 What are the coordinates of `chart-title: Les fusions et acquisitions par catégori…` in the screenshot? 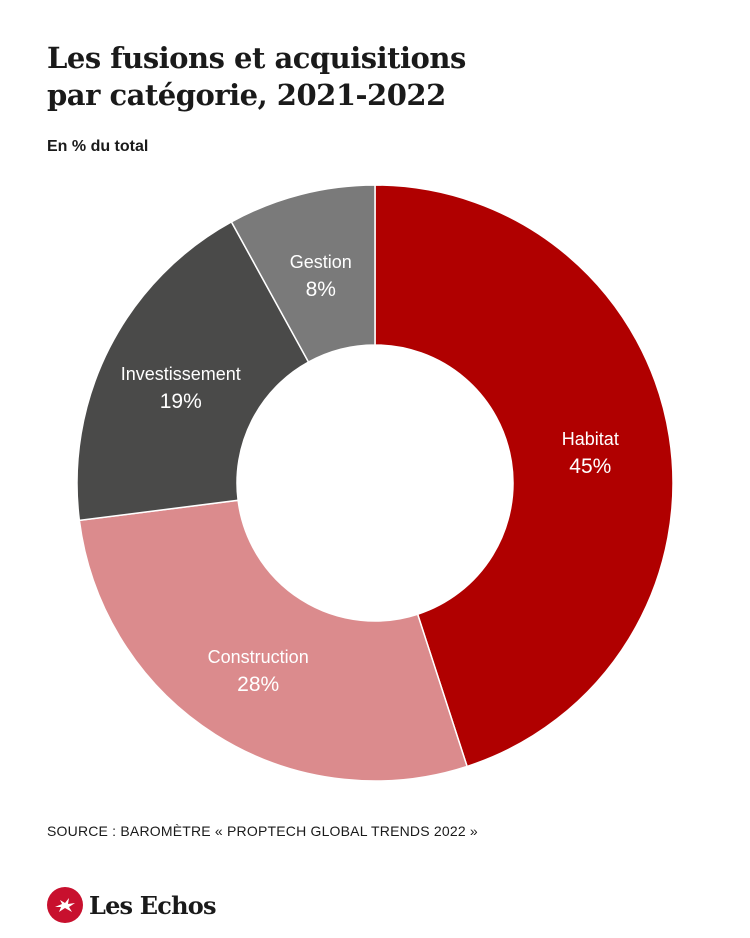 It's located at (377, 77).